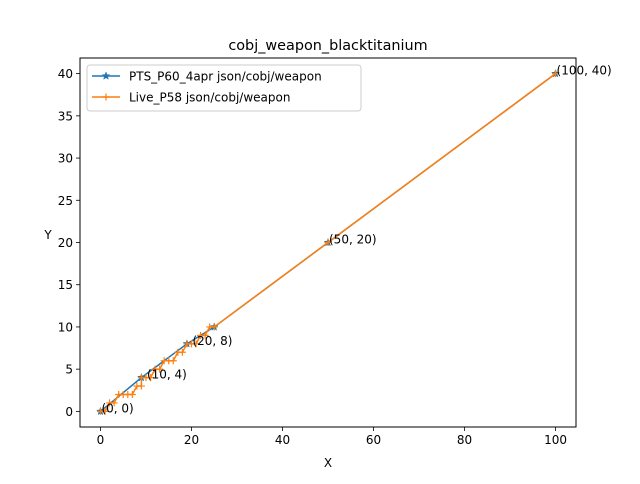 This screenshot has height=484, width=640. Describe the element at coordinates (65, 327) in the screenshot. I see `y-tick-label: 10` at that location.